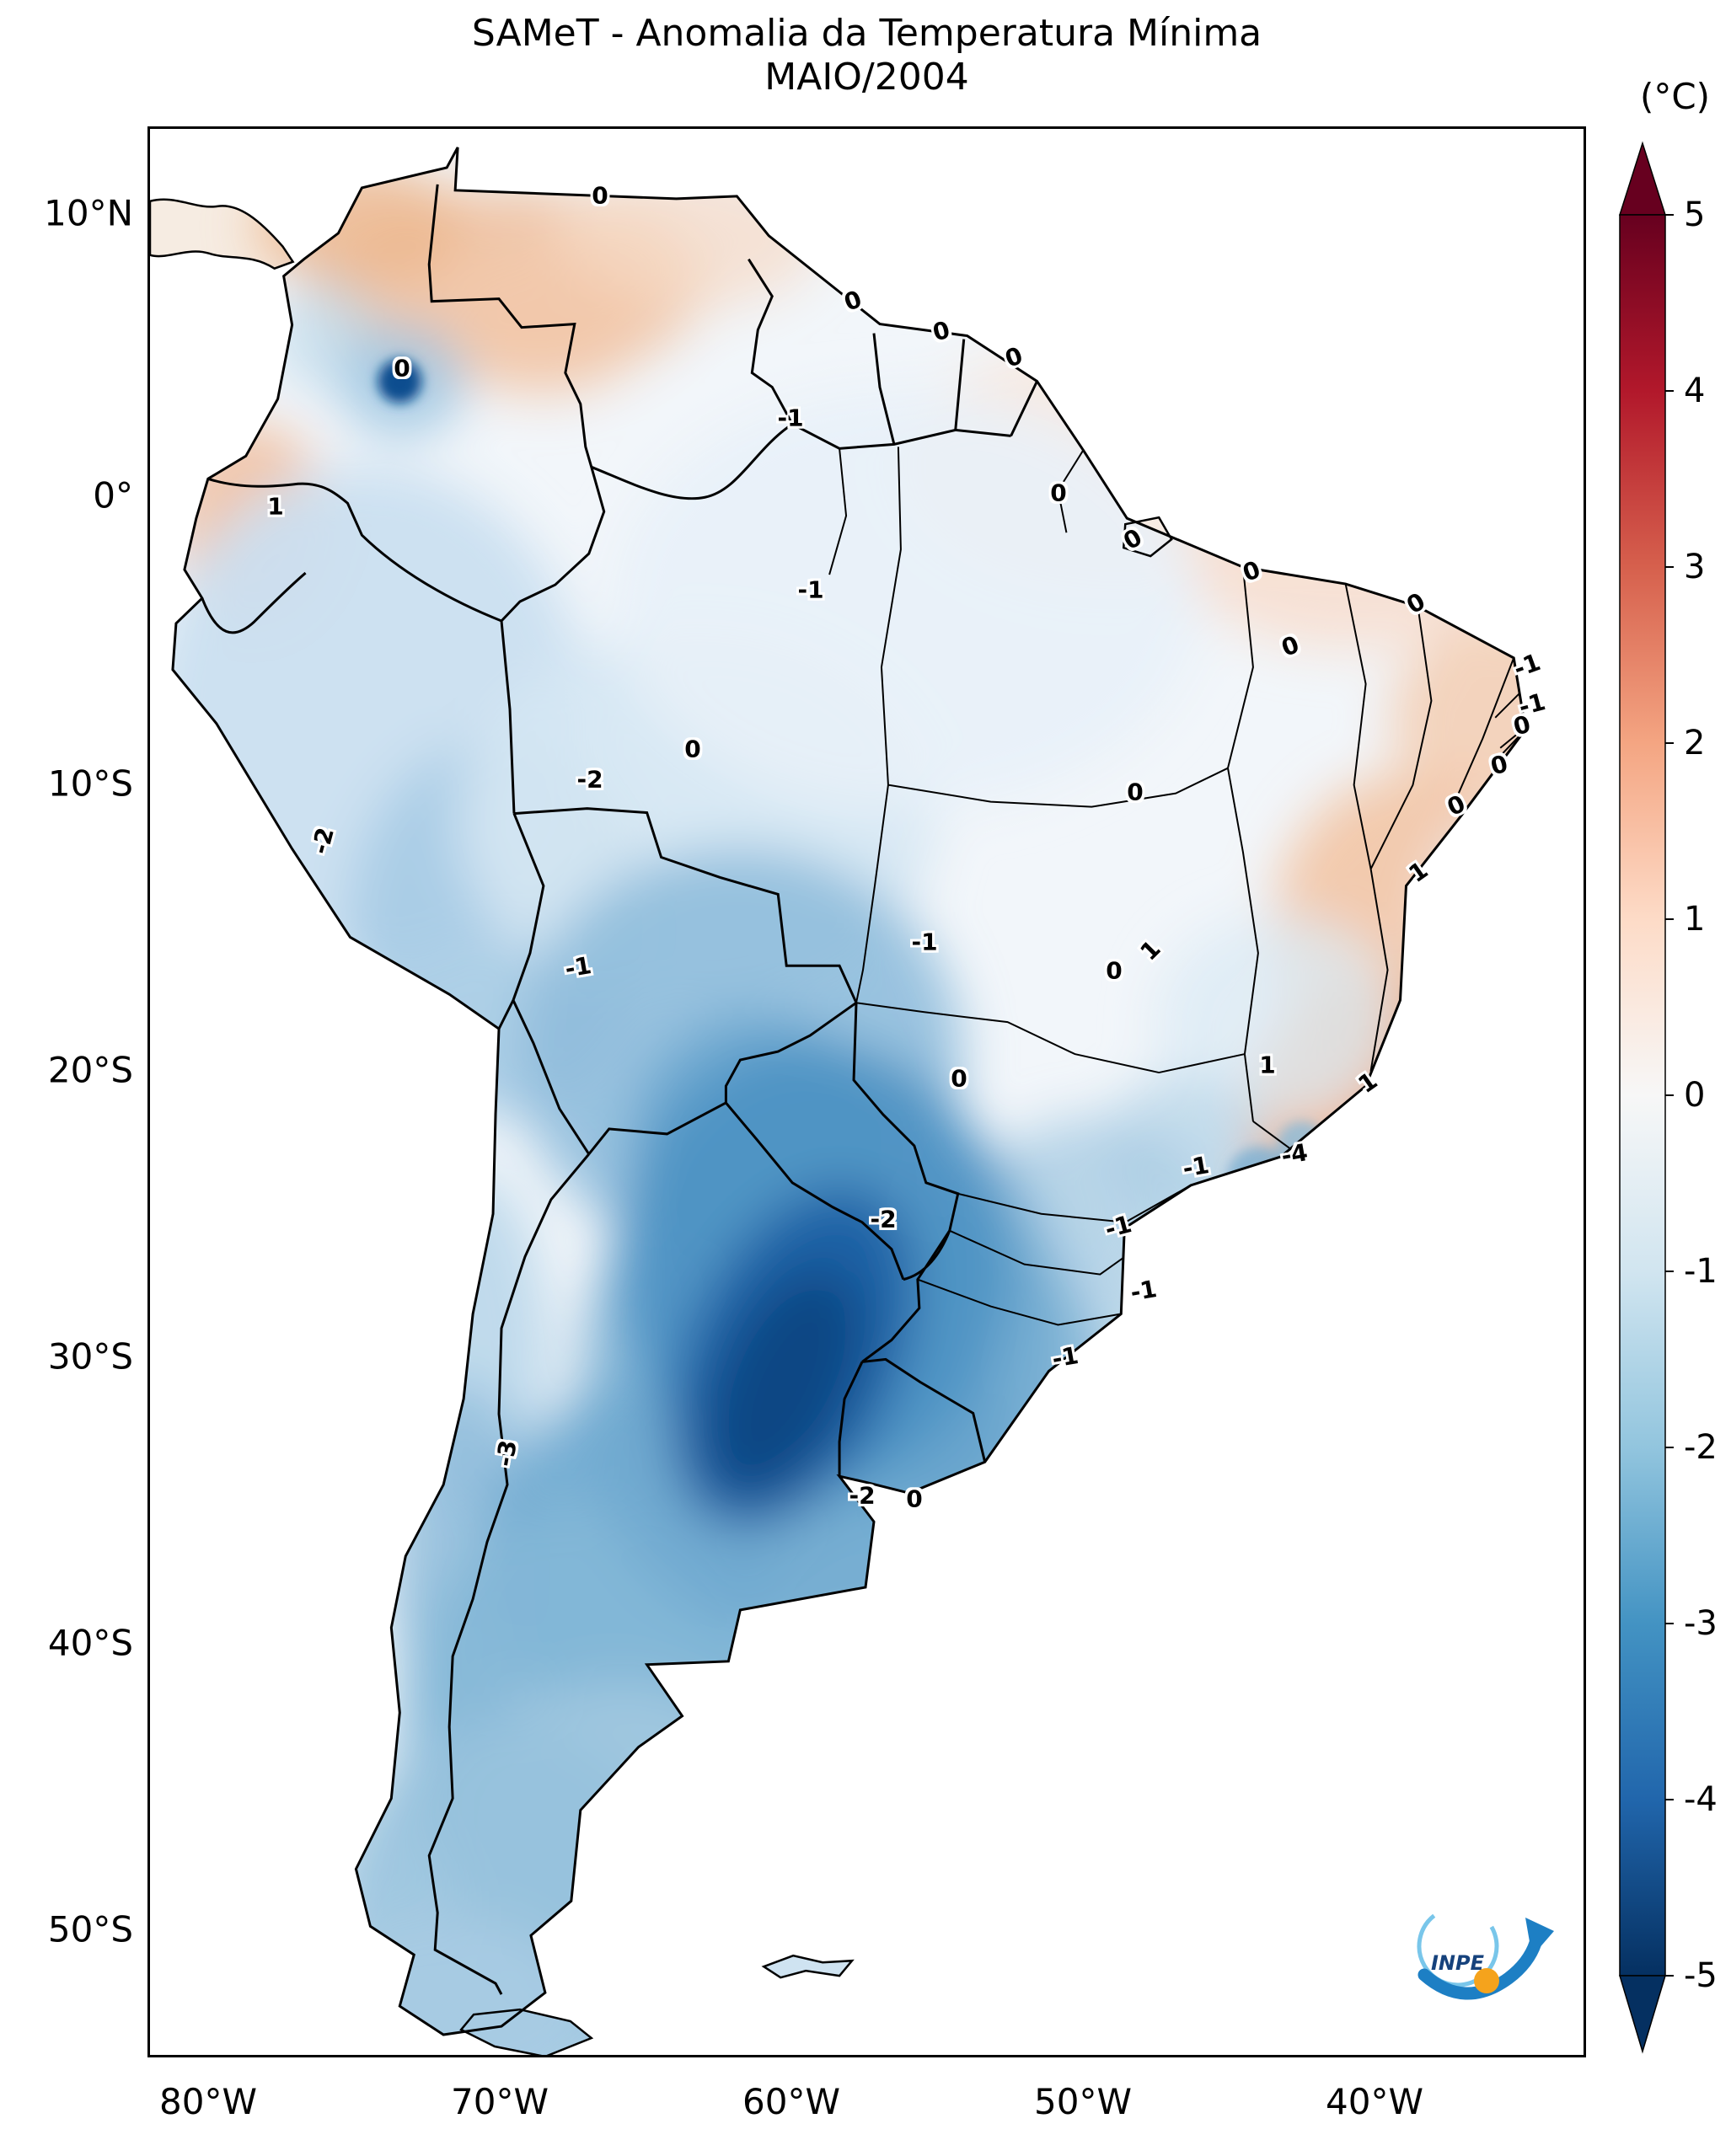 Image resolution: width=1731 pixels, height=2156 pixels. Describe the element at coordinates (1642, 178) in the screenshot. I see `colorbar-arrow-top` at that location.